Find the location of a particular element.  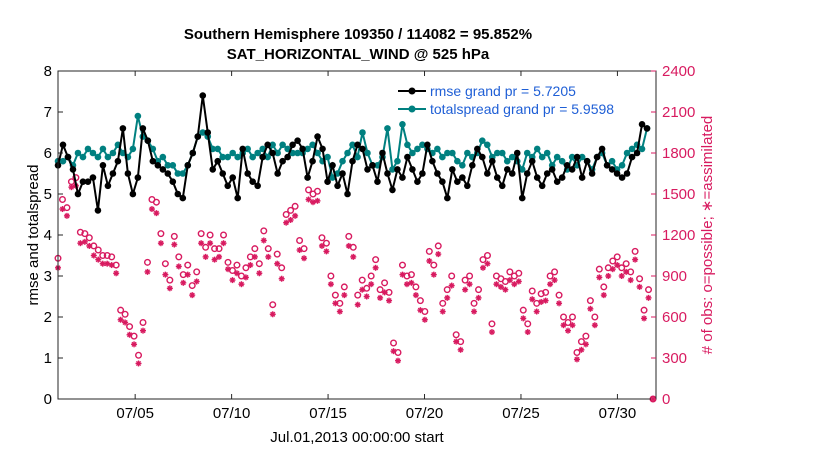

right-y-tick-label: 0 is located at coordinates (666, 399).